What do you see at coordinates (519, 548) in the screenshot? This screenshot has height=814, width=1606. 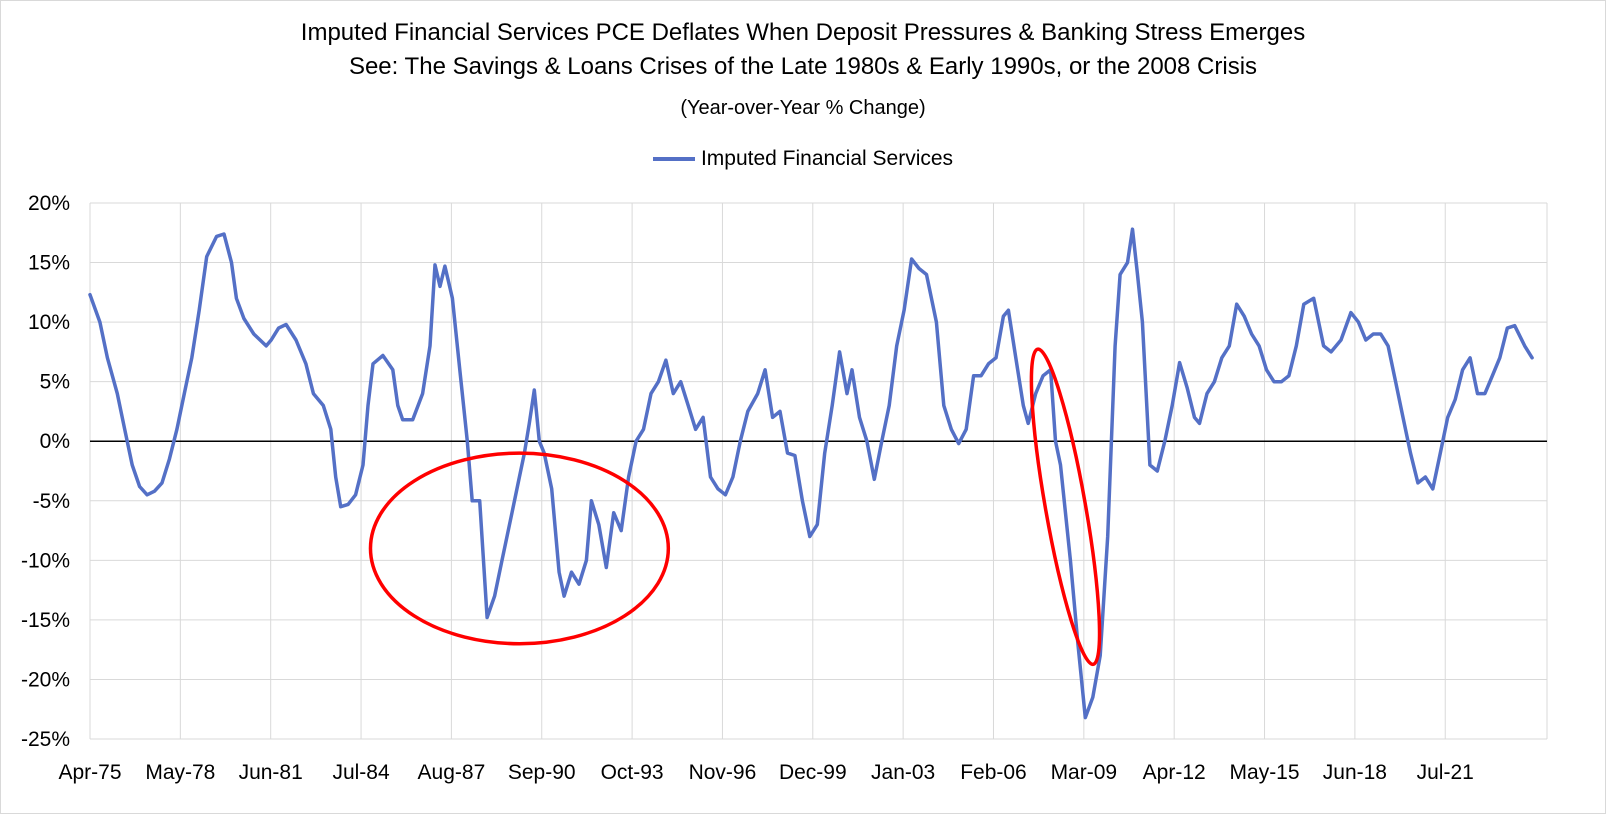 I see `annotation-ellipse-savings-loans` at bounding box center [519, 548].